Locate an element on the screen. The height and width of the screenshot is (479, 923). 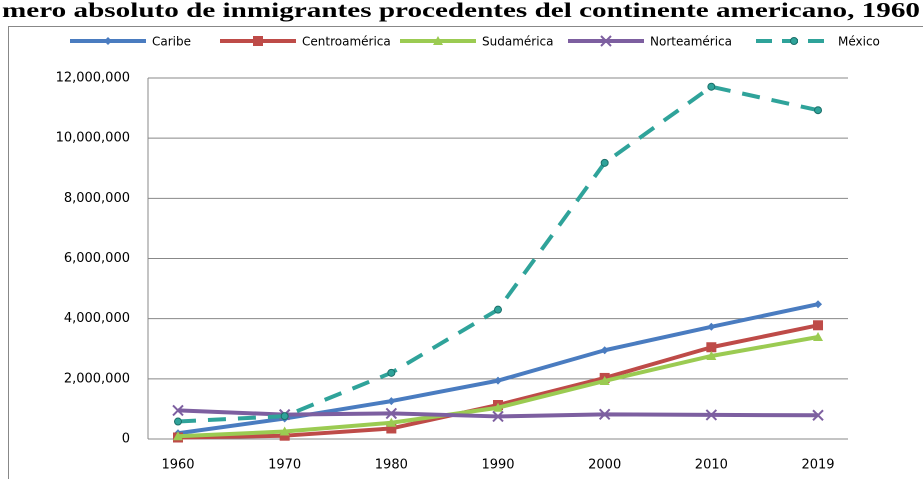
y-tick-label: 2,000,000 is located at coordinates (97, 378).